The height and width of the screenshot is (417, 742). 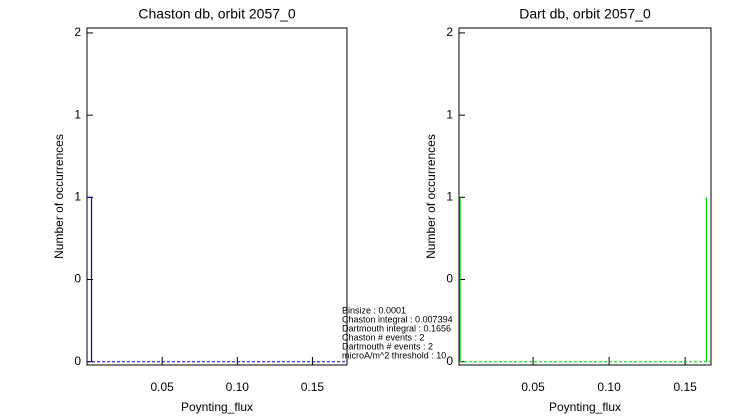 What do you see at coordinates (387, 346) in the screenshot?
I see `stats-note: Dartmouth # events : 2` at bounding box center [387, 346].